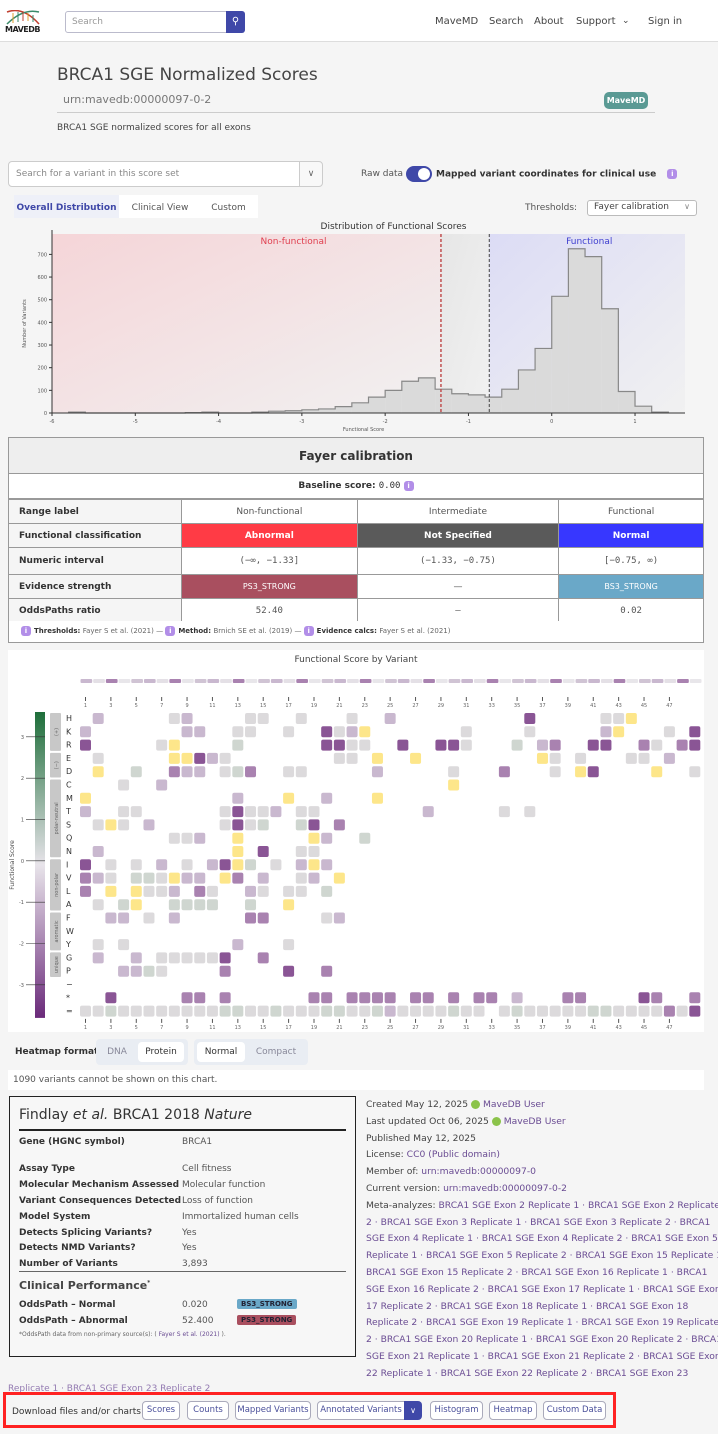  Describe the element at coordinates (23, 22) in the screenshot. I see `mavedb-logo: MAVEDB` at that location.